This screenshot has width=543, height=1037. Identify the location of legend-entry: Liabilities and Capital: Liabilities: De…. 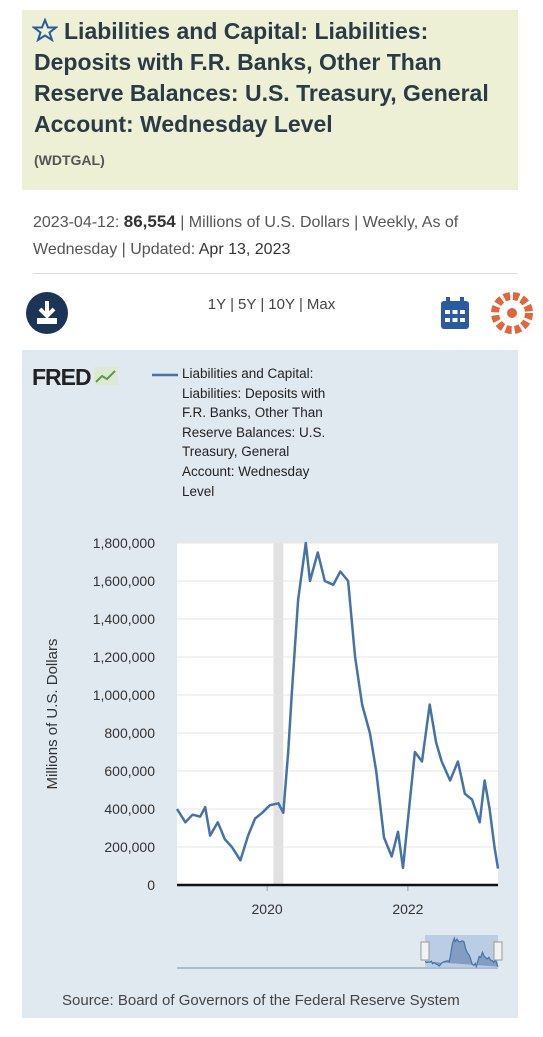
(254, 432).